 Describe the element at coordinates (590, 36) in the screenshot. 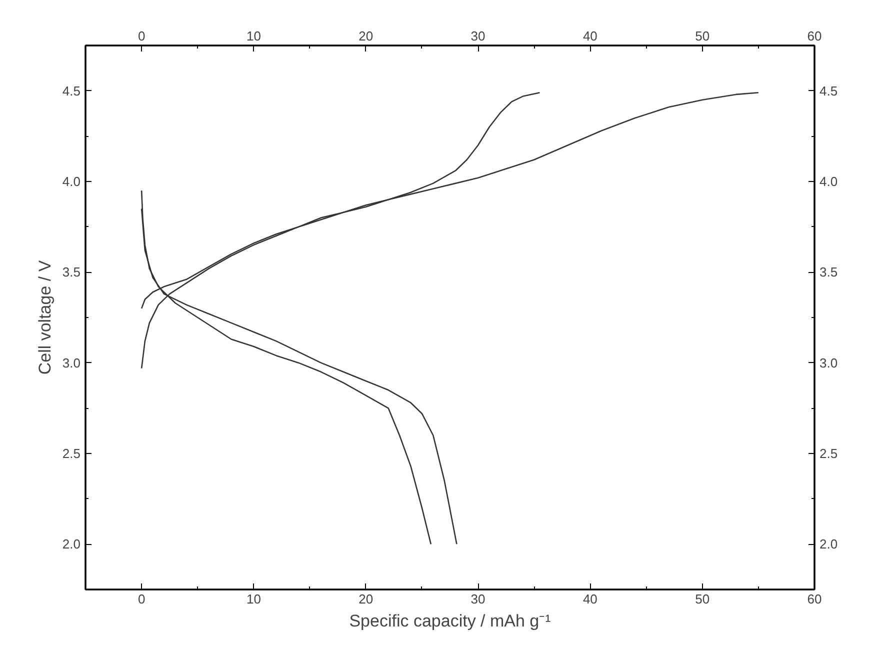

I see `x-tick-label: 40` at that location.